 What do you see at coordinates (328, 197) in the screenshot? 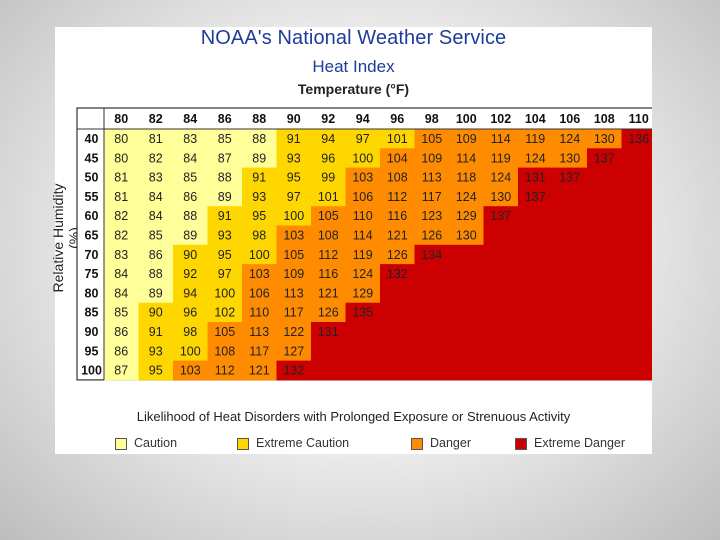
I see `heat-index-value: 101` at bounding box center [328, 197].